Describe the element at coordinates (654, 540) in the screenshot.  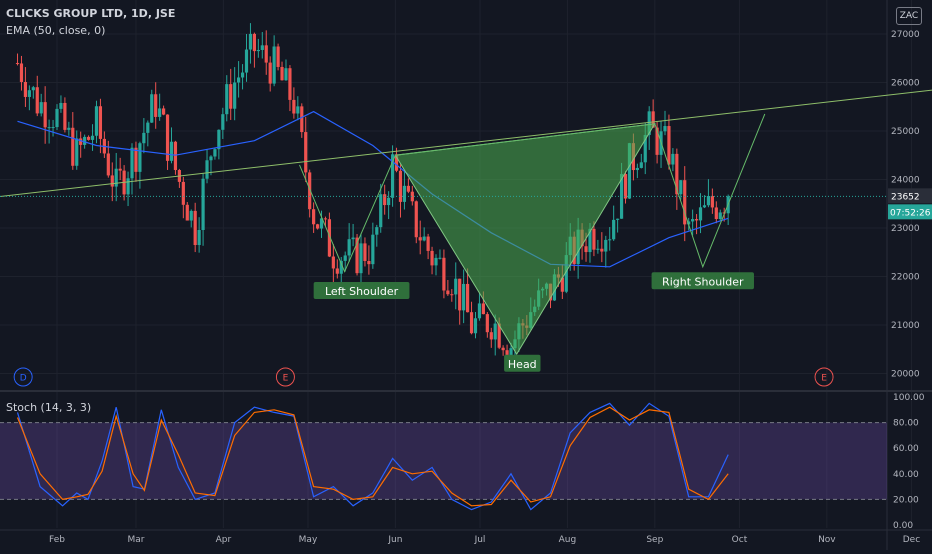
I see `time-tick-label: Sep` at that location.